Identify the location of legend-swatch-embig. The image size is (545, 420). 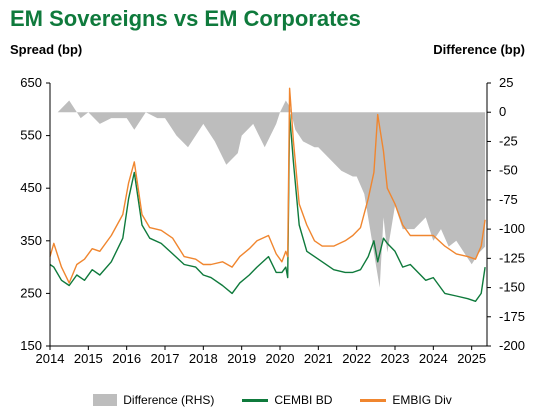
(373, 400).